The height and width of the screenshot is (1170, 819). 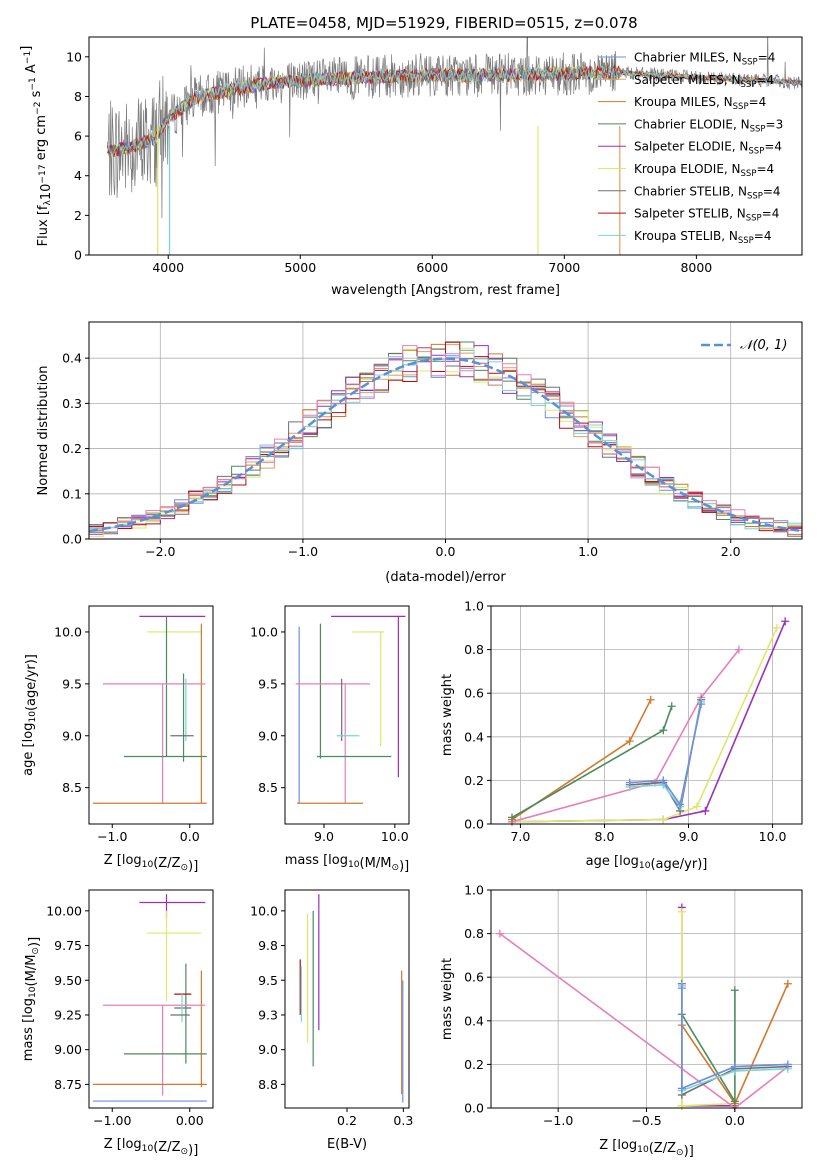 I want to click on y-tick-label: 0.8, so click(x=474, y=933).